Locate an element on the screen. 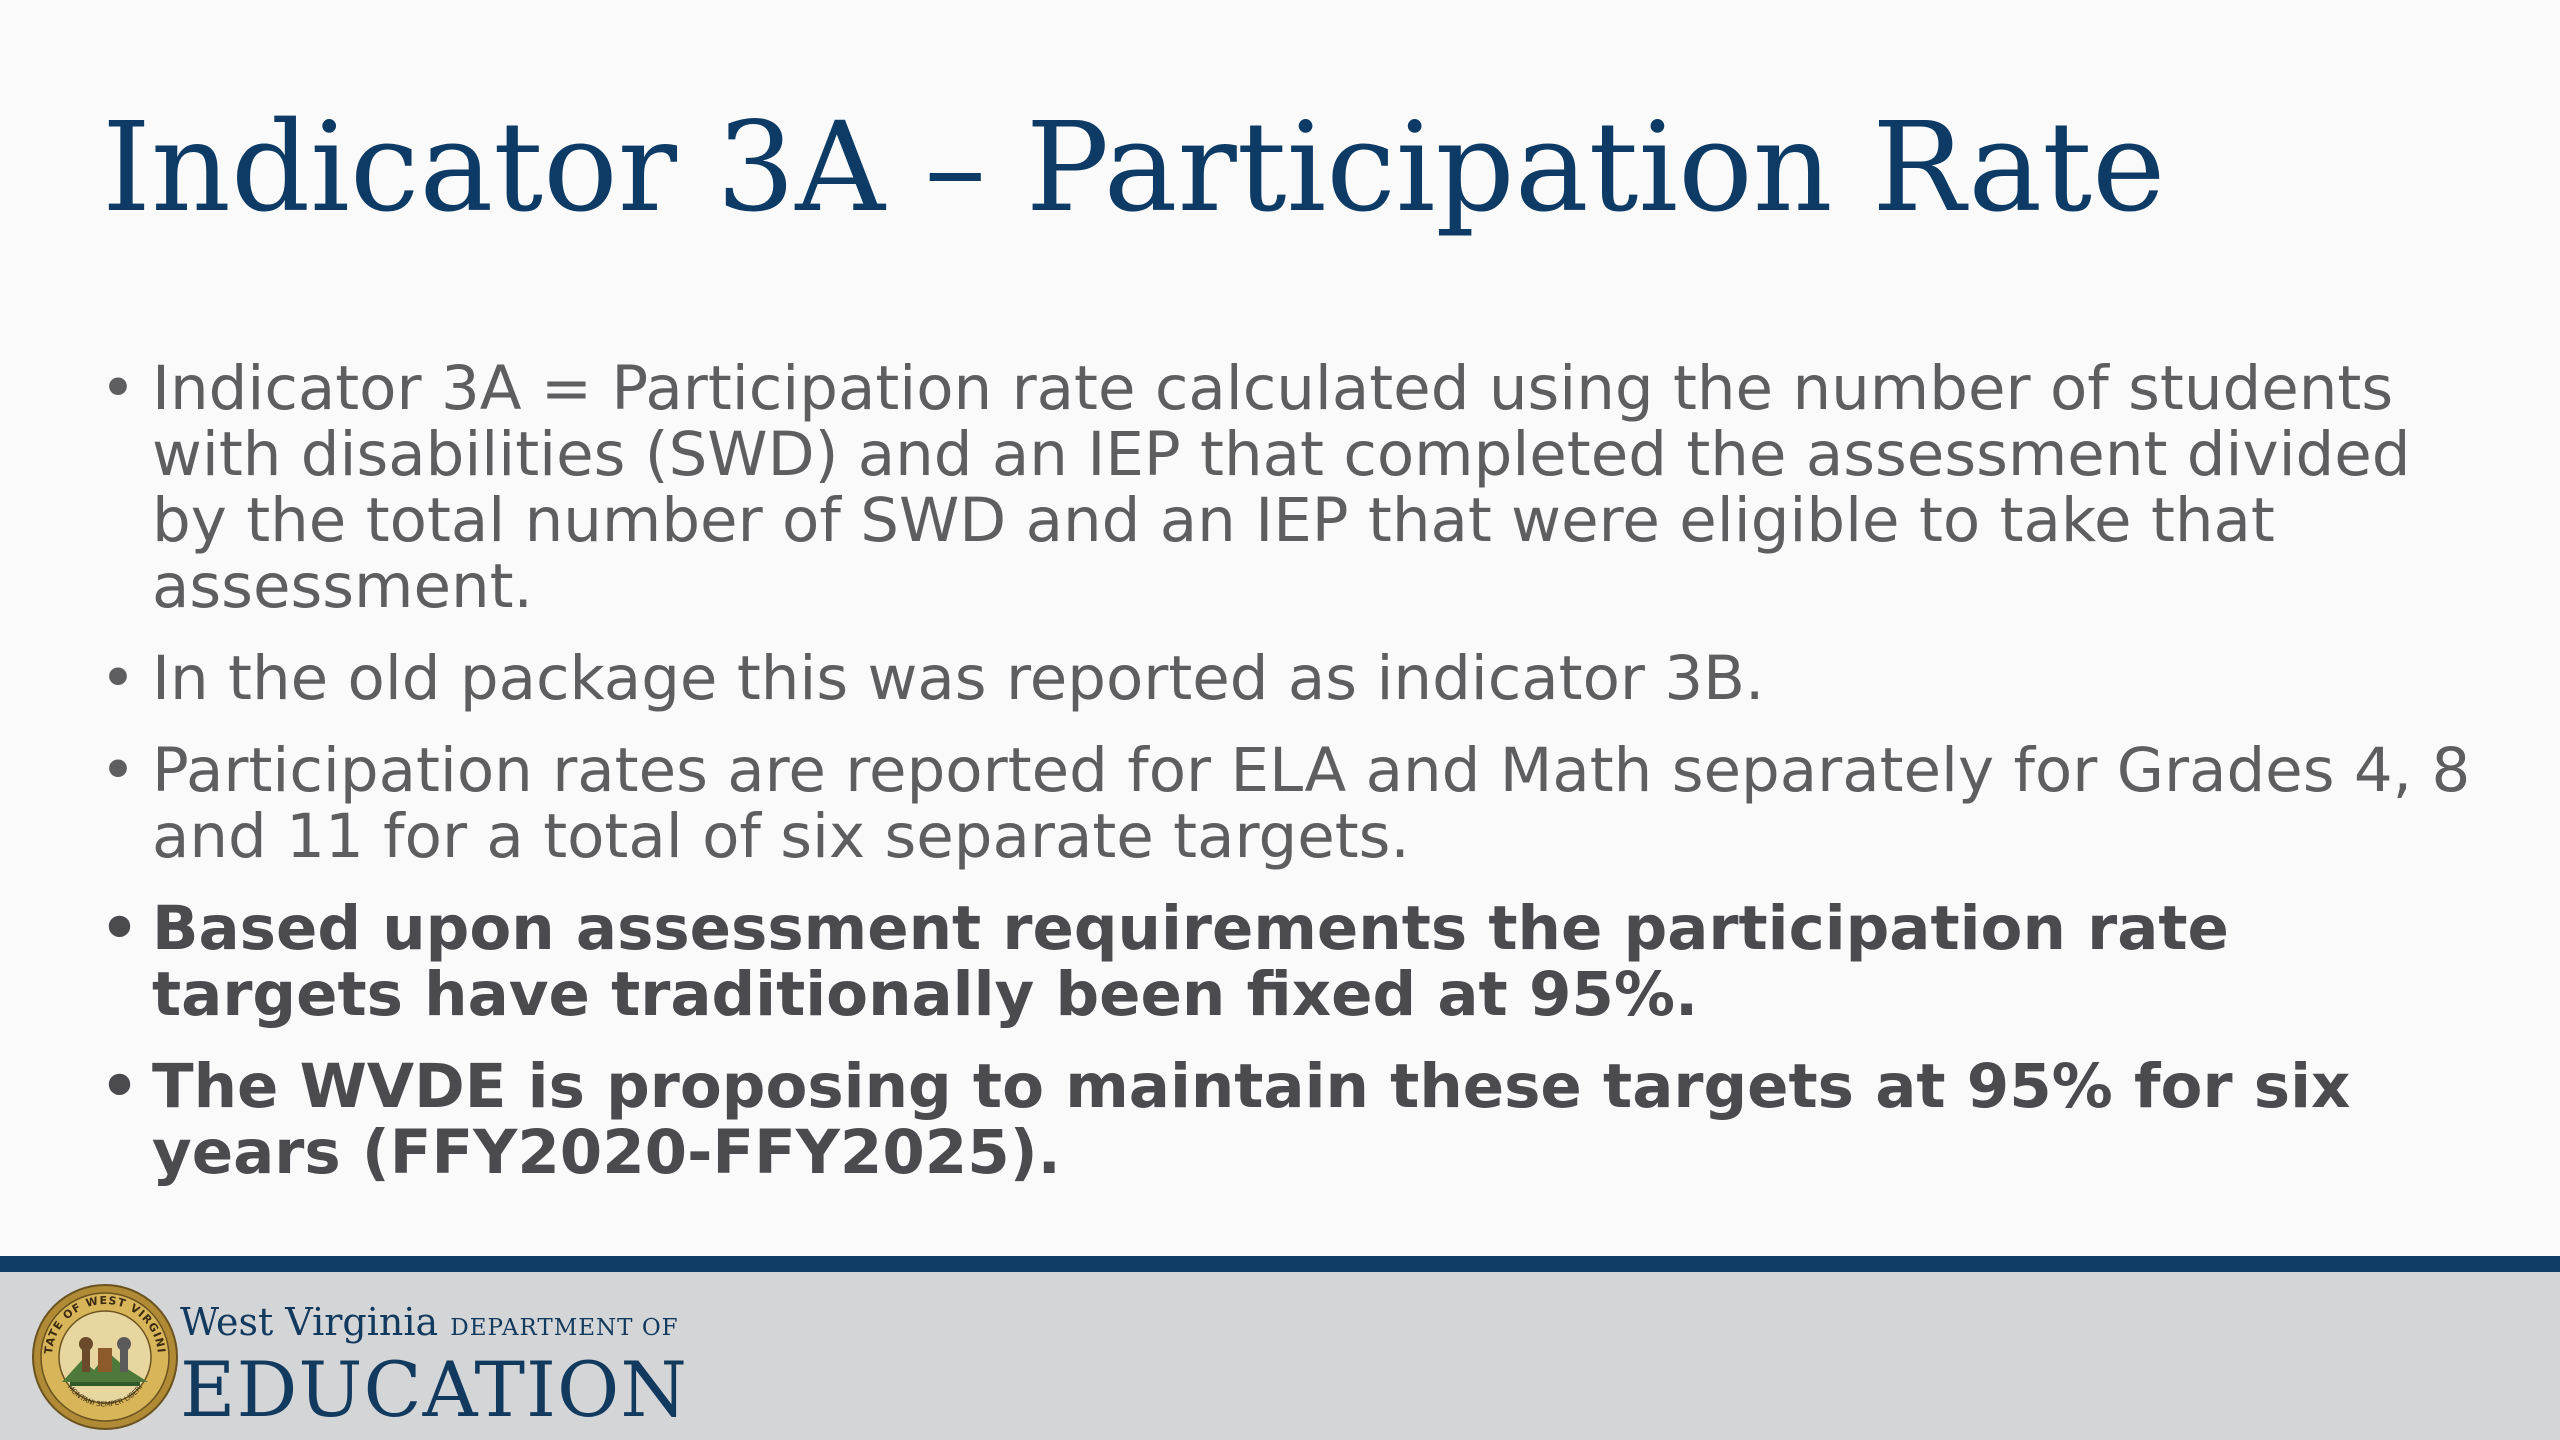  footer-band is located at coordinates (1280, 1356).